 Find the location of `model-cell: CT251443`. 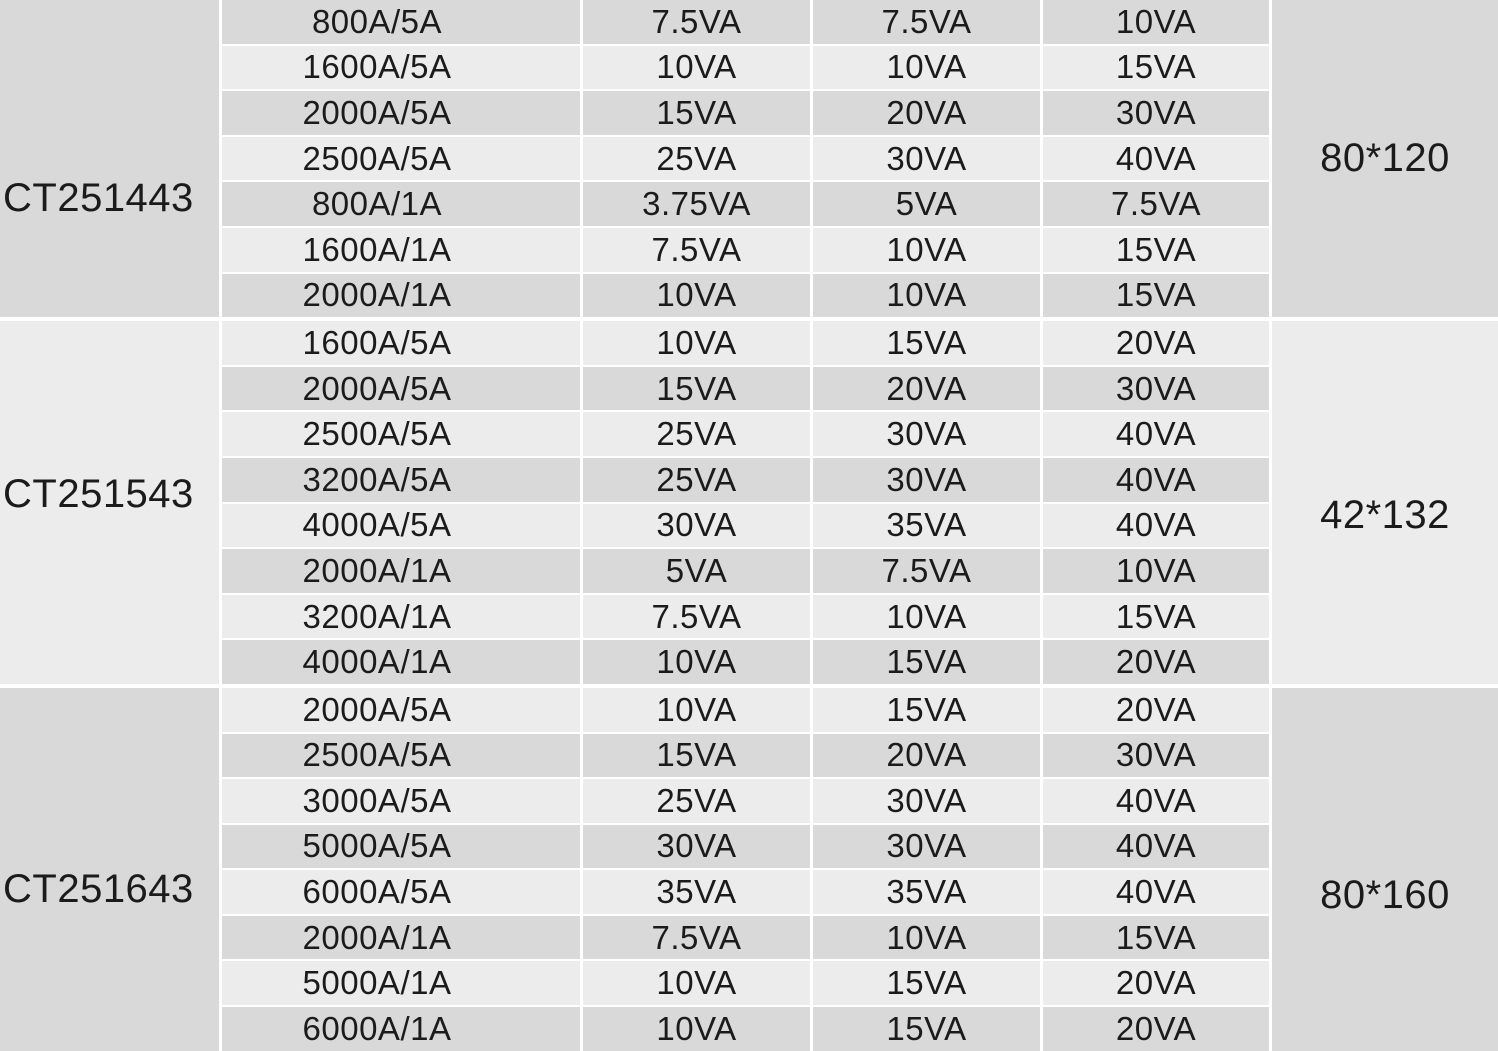

model-cell: CT251443 is located at coordinates (109, 159).